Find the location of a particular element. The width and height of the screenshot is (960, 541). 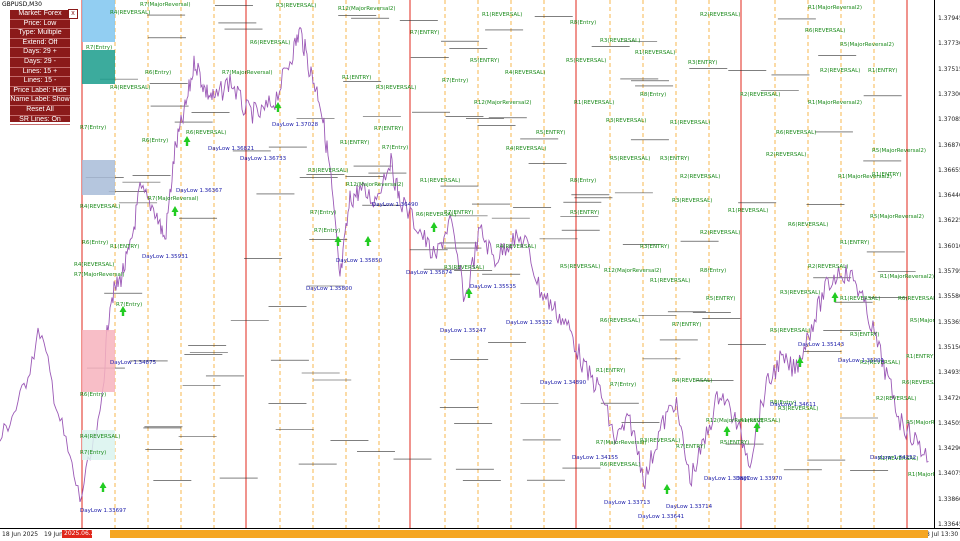

daylow-label: DayLow 1.34875 is located at coordinates (133, 363).